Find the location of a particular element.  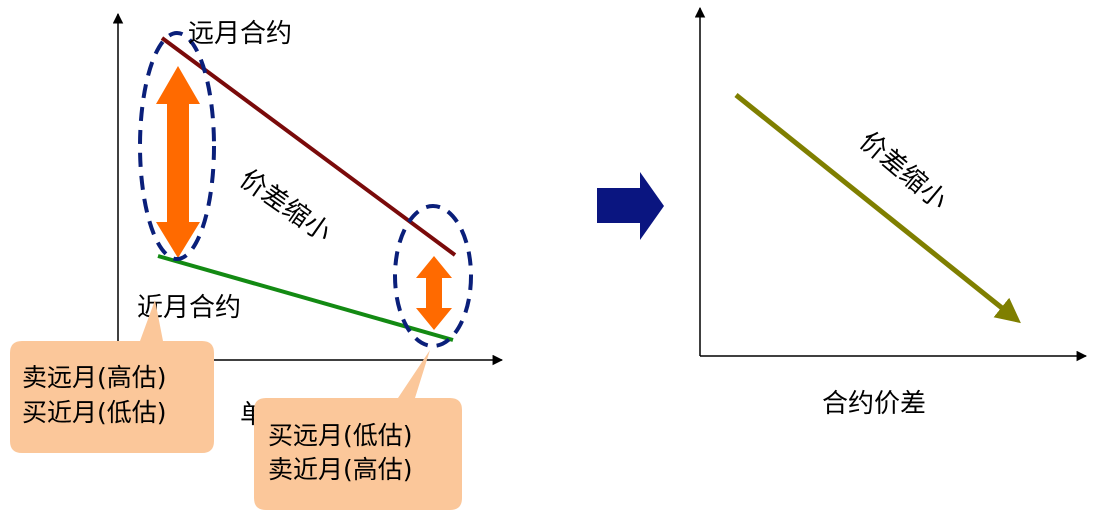

transition-arrow is located at coordinates (630, 206).